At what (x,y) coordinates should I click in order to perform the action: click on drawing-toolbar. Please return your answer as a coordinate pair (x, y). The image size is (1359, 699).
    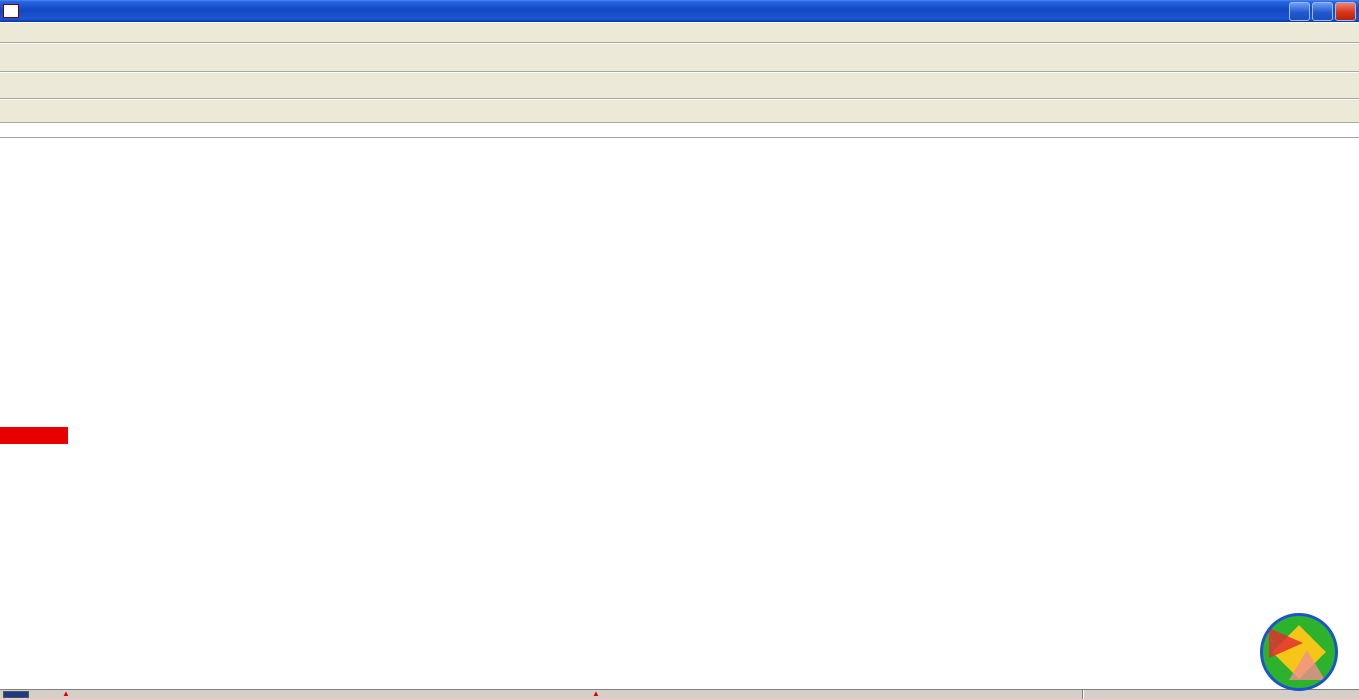
    Looking at the image, I should click on (679, 111).